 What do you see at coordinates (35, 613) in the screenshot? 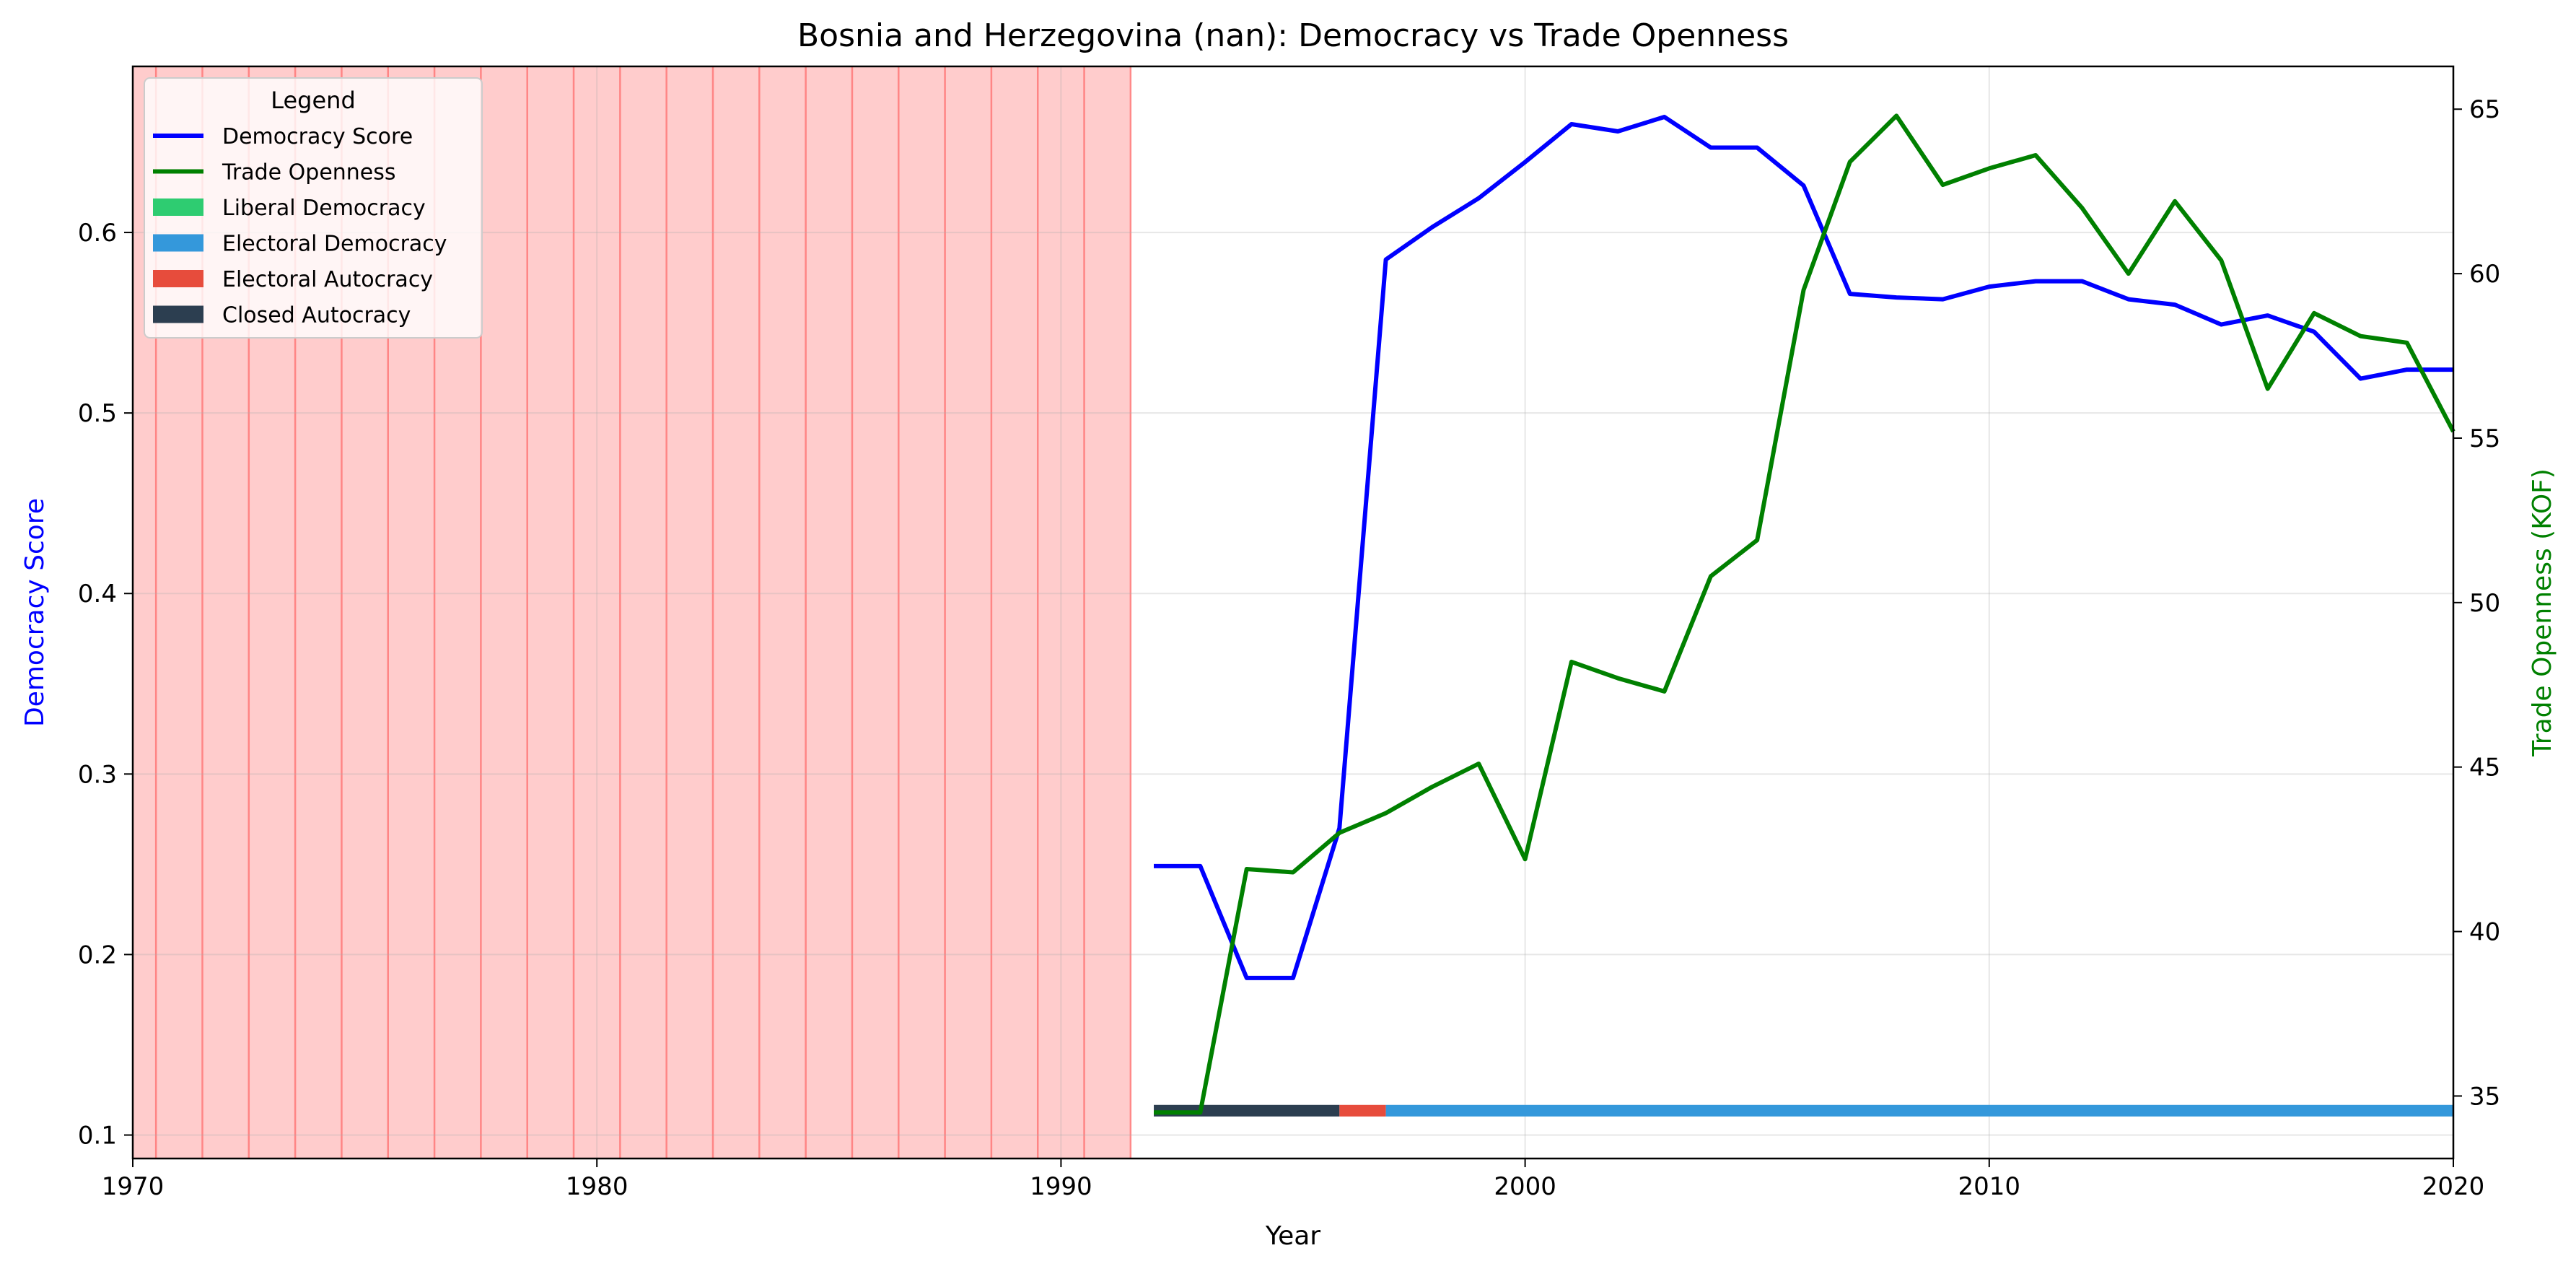
I see `y-axis-left-title: Democracy Score` at bounding box center [35, 613].